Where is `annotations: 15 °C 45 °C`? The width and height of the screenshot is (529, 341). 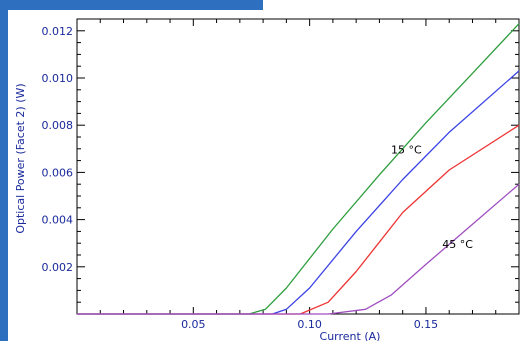
annotations: 15 °C 45 °C is located at coordinates (432, 197).